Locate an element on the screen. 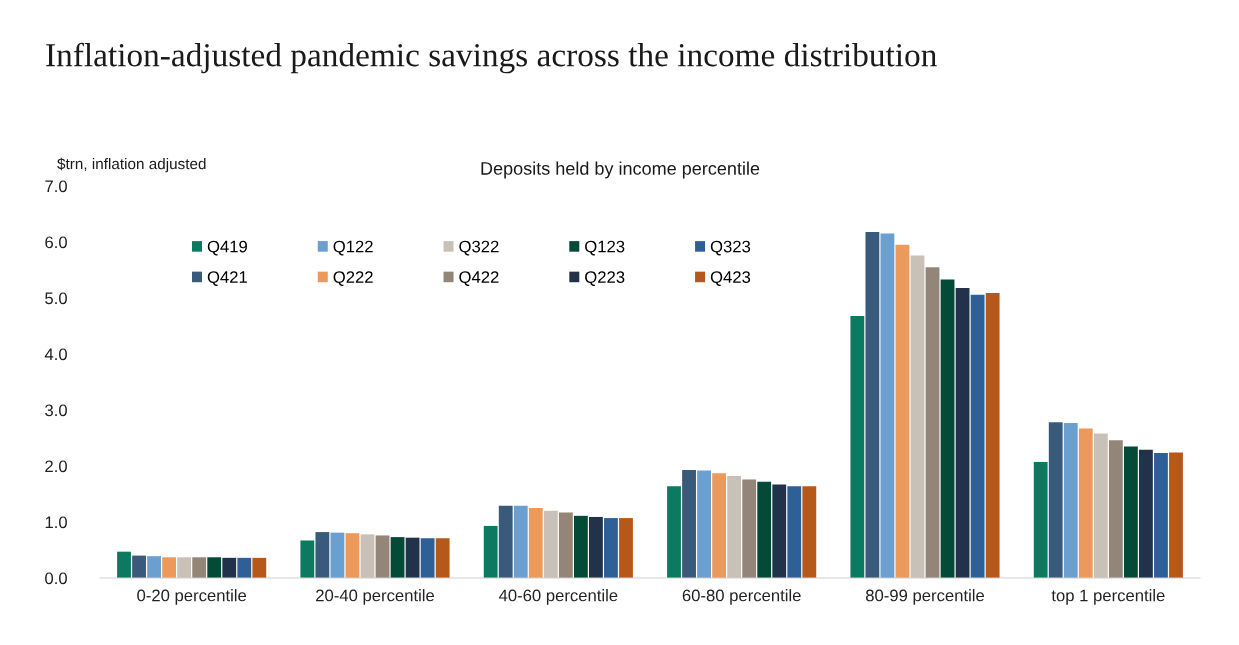 This screenshot has width=1239, height=645. legend-label: Q322 is located at coordinates (479, 248).